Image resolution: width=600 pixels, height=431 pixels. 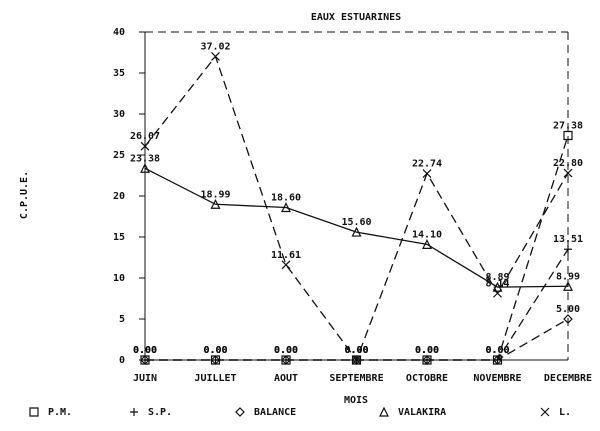 I want to click on data-label: 18.99, so click(x=215, y=194).